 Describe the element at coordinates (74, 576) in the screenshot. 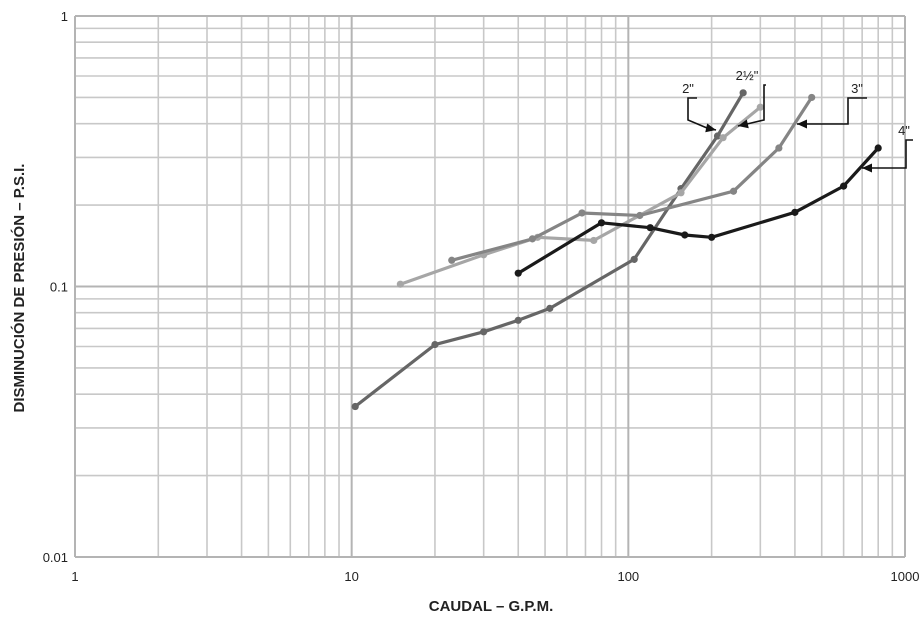

I see `x-tick-label: 1` at that location.